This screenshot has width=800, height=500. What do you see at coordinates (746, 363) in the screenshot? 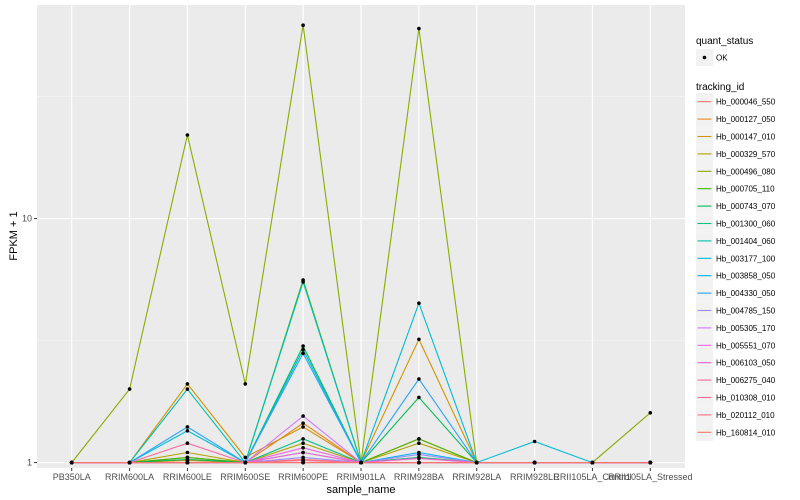
I see `legend-label-Hb_006103_050: Hb_006103_050` at bounding box center [746, 363].